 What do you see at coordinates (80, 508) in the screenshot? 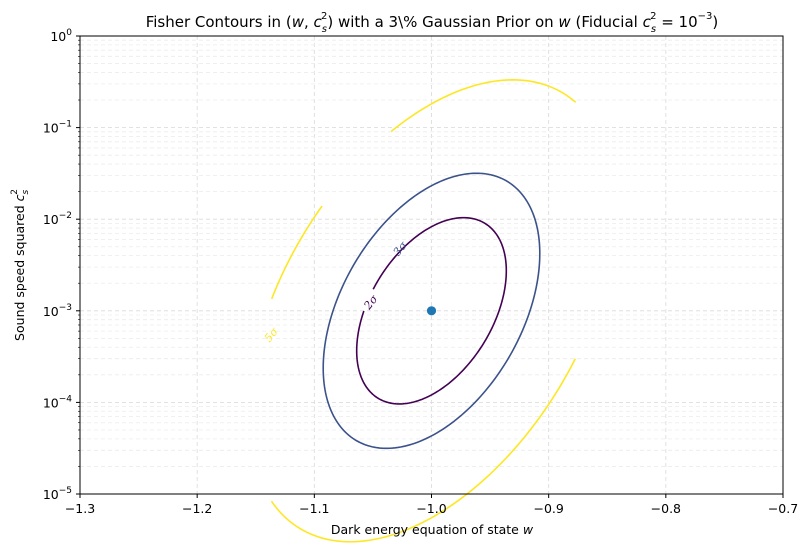
I see `x-tick-label: −1.3` at bounding box center [80, 508].